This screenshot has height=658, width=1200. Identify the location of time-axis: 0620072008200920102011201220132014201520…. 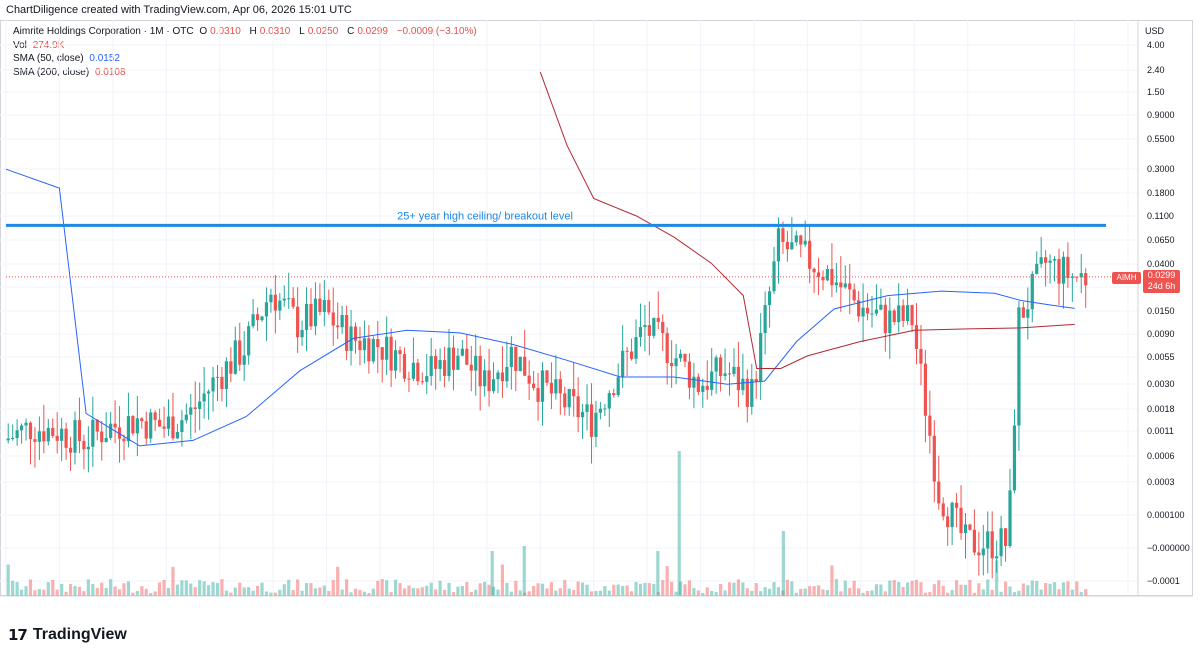
(596, 597).